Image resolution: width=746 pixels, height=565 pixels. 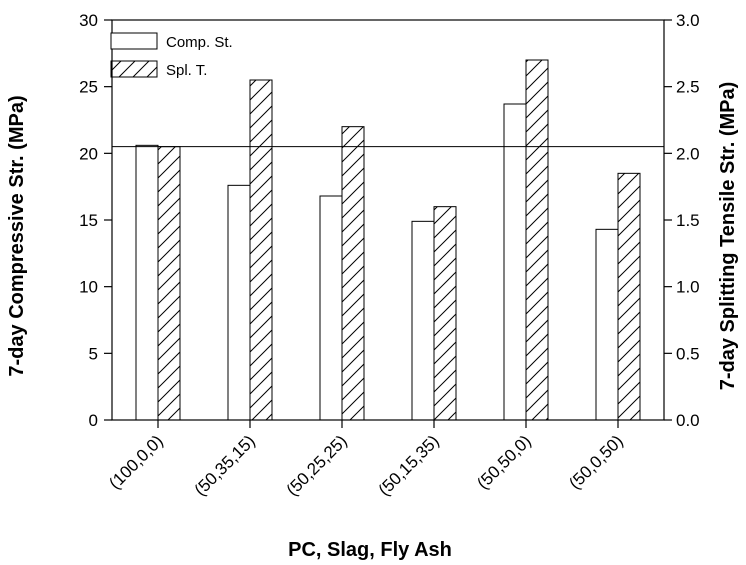 What do you see at coordinates (93, 420) in the screenshot?
I see `y-tick-label: 0` at bounding box center [93, 420].